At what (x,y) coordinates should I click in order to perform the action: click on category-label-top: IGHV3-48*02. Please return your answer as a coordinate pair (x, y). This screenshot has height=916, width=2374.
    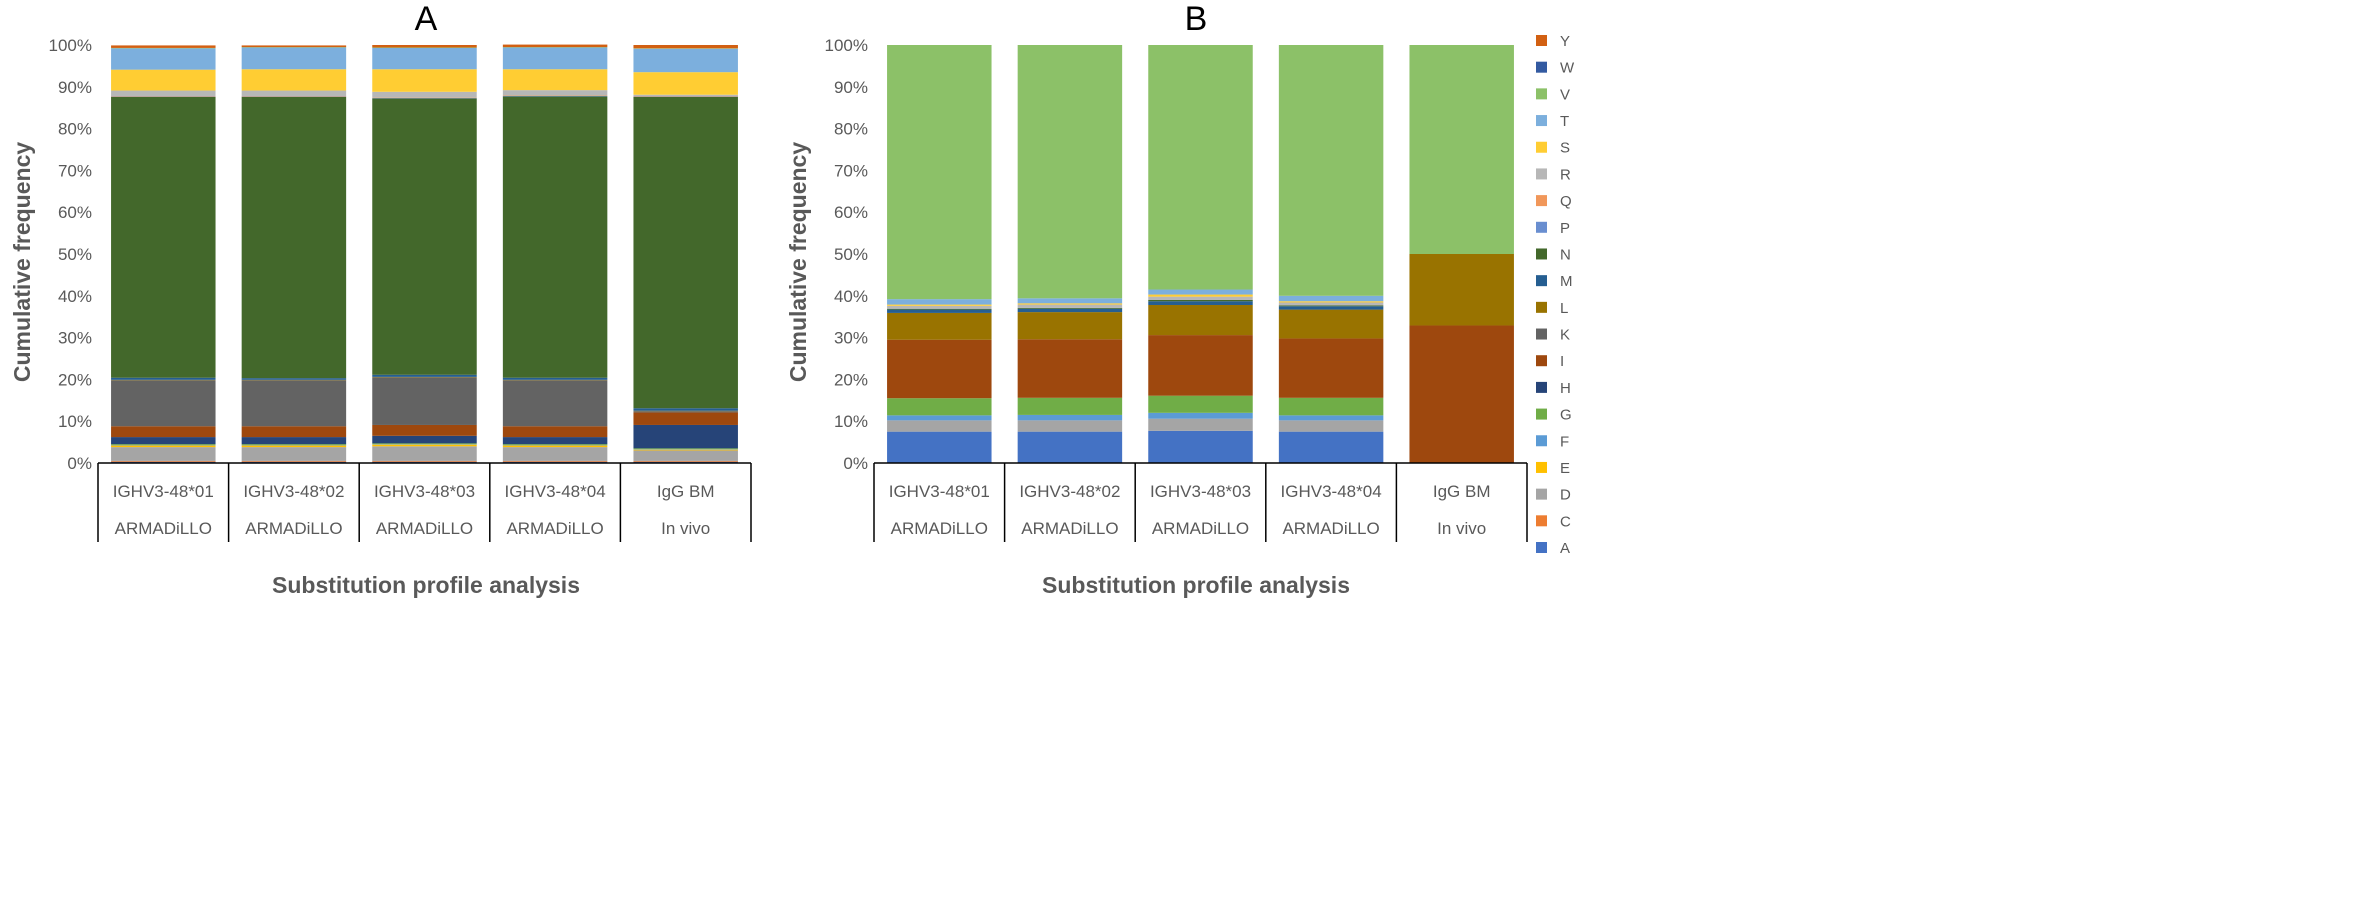
    Looking at the image, I should click on (1069, 491).